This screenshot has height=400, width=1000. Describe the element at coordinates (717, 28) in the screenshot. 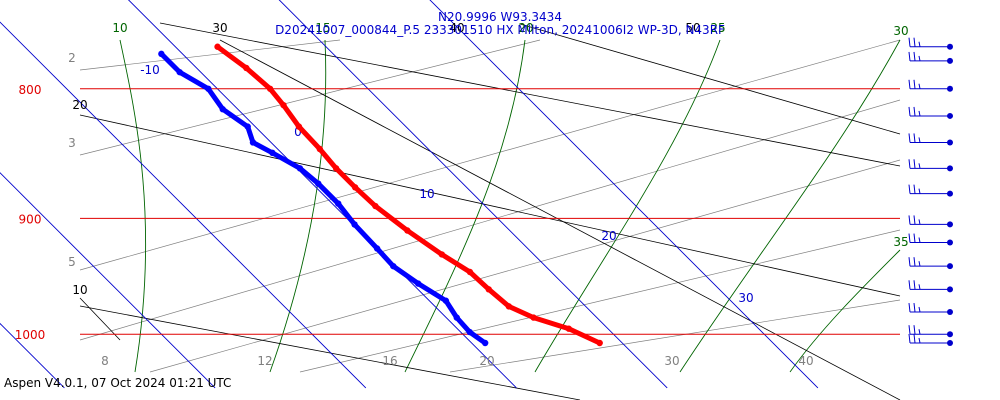

I see `moist-adiabat-label: 25` at that location.